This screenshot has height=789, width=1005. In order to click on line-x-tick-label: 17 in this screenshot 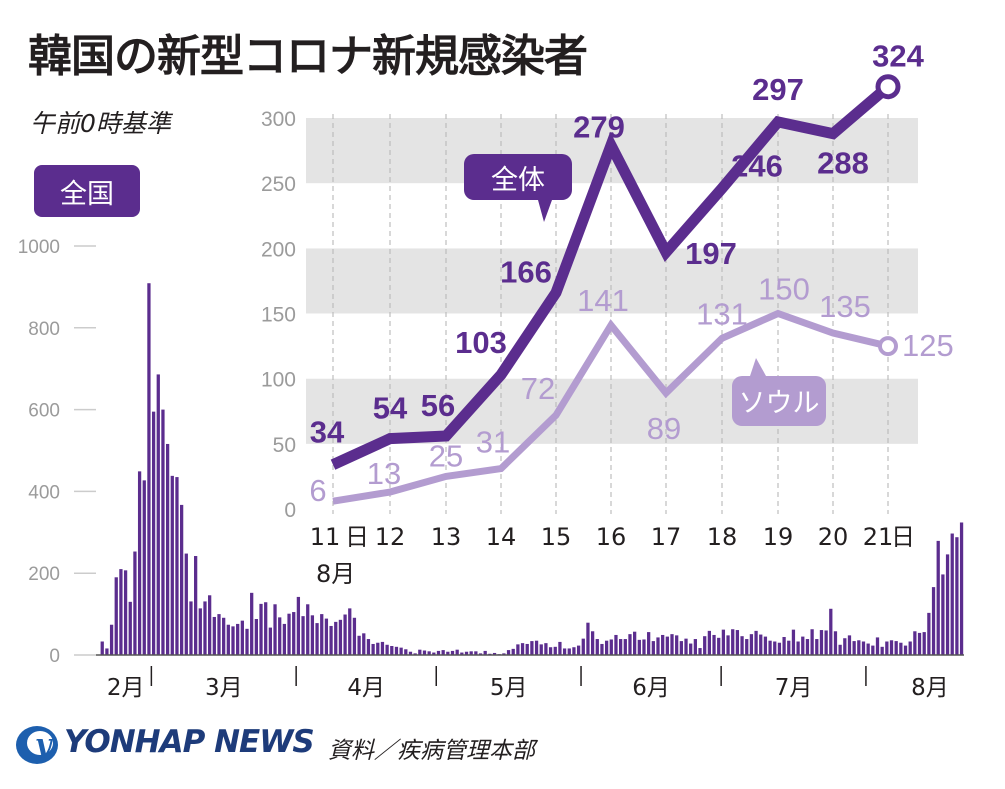, I will do `click(666, 537)`.